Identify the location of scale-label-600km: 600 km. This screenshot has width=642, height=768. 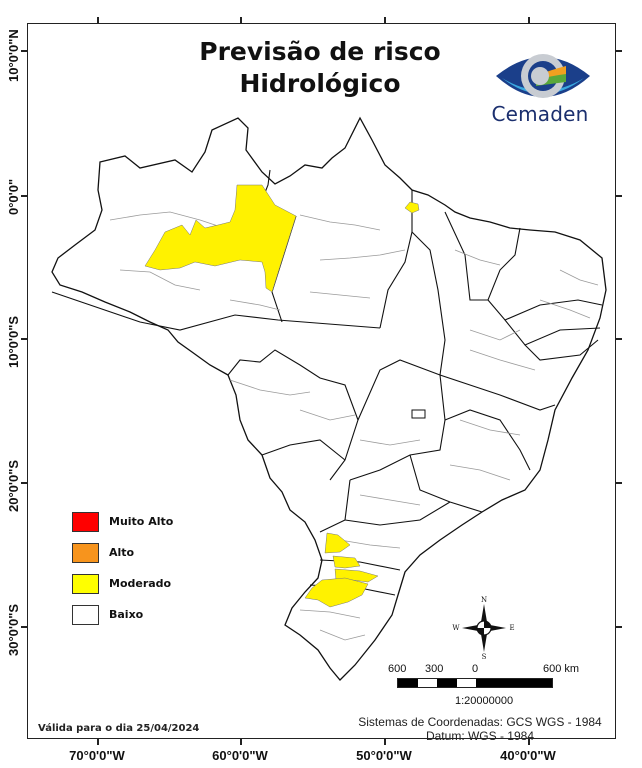
(561, 669).